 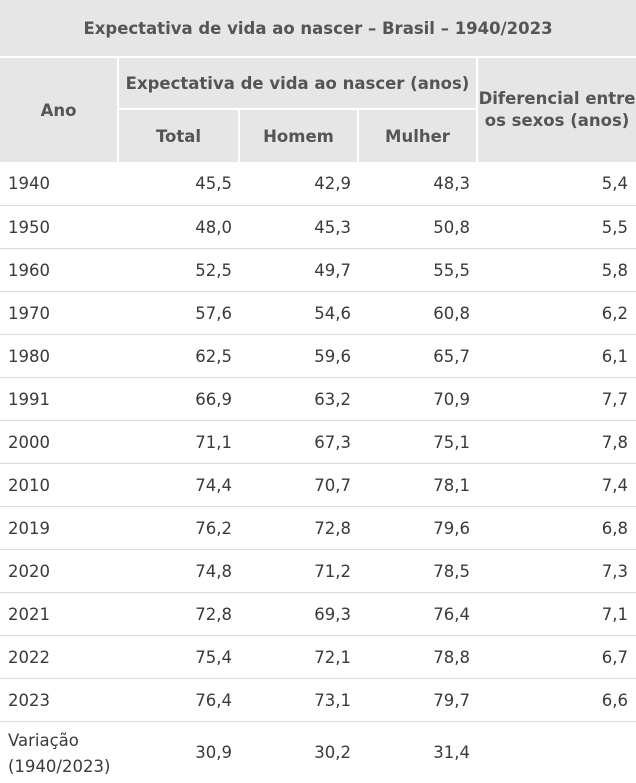 What do you see at coordinates (58, 527) in the screenshot?
I see `cell-year: 2019` at bounding box center [58, 527].